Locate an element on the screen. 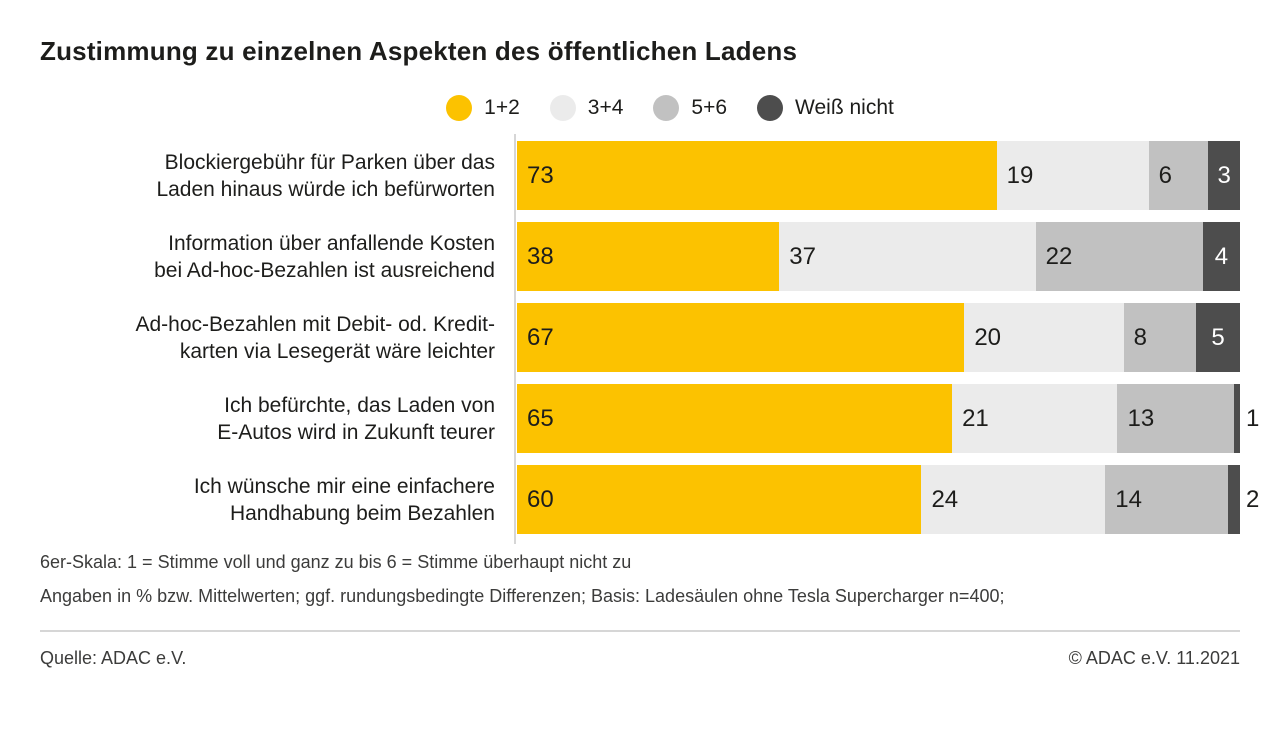  bar-segment-5-6: 13 is located at coordinates (1175, 418).